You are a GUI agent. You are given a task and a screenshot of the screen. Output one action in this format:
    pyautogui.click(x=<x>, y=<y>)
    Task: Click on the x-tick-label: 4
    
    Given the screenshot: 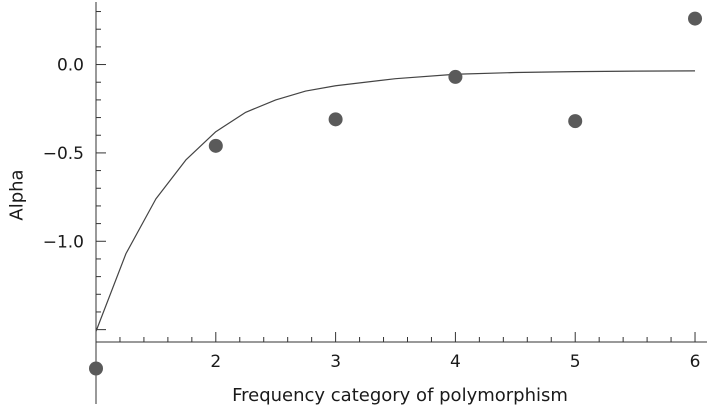 What is the action you would take?
    pyautogui.click(x=455, y=362)
    